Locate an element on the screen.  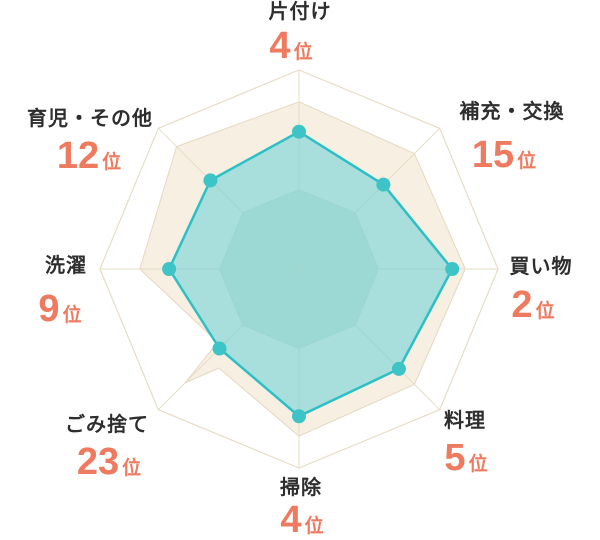
rank-number: 5 is located at coordinates (455, 458).